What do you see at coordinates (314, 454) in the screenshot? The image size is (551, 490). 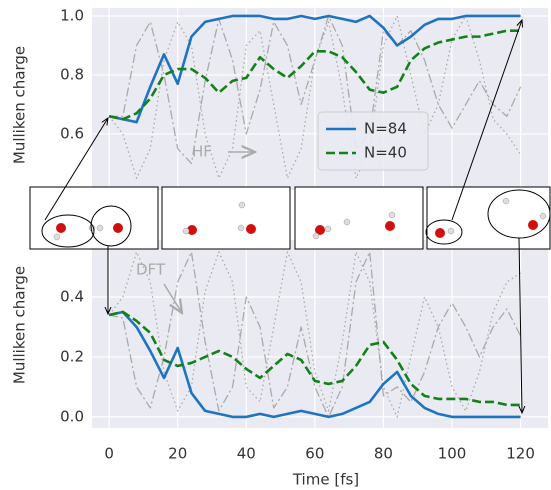 I see `x-tick-label: 60` at bounding box center [314, 454].